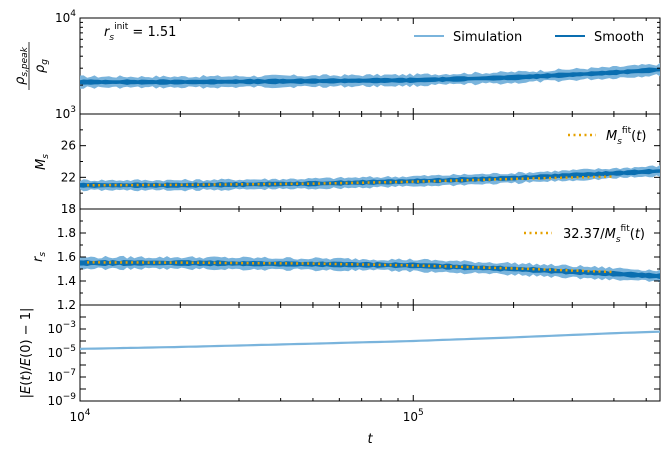 Image resolution: width=670 pixels, height=455 pixels. Describe the element at coordinates (61, 376) in the screenshot. I see `ytick-label-energy: 10⁻⁷` at that location.